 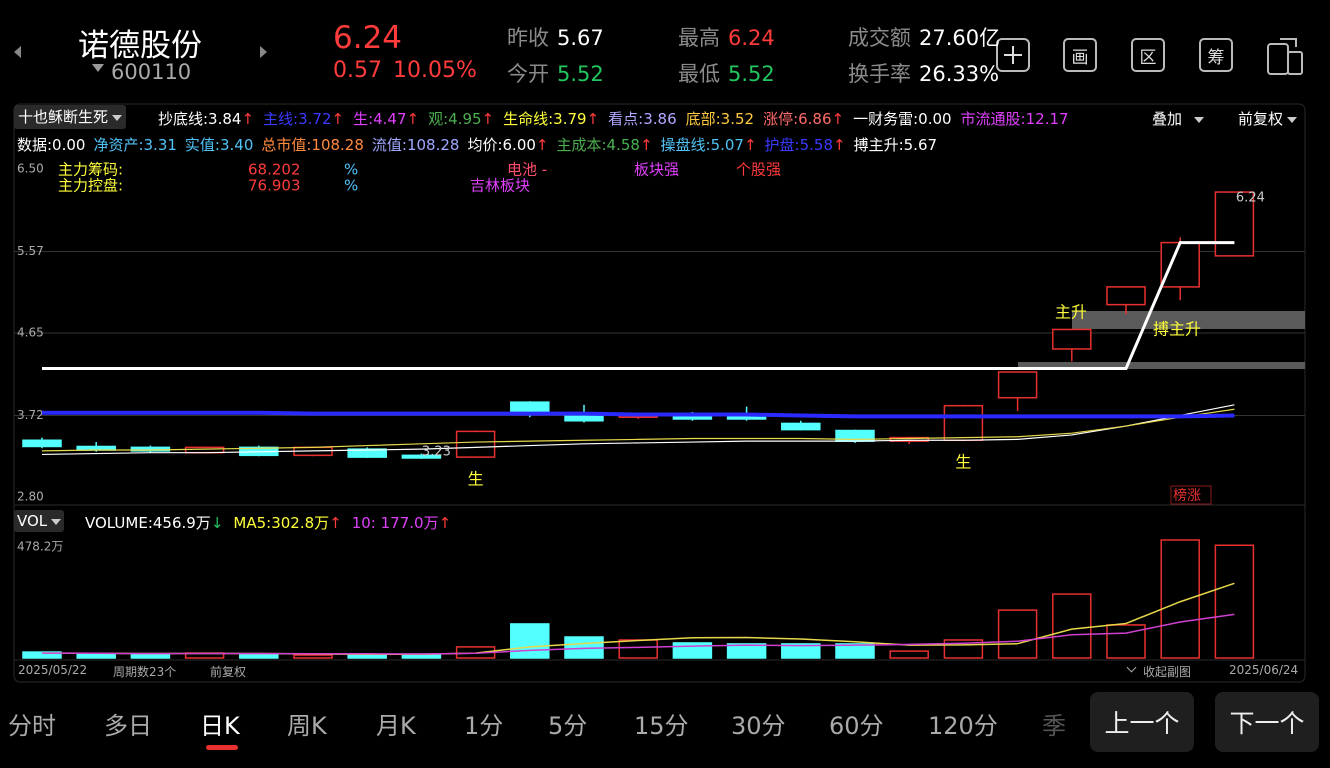 I want to click on annotation: 搏主升, so click(x=1177, y=329).